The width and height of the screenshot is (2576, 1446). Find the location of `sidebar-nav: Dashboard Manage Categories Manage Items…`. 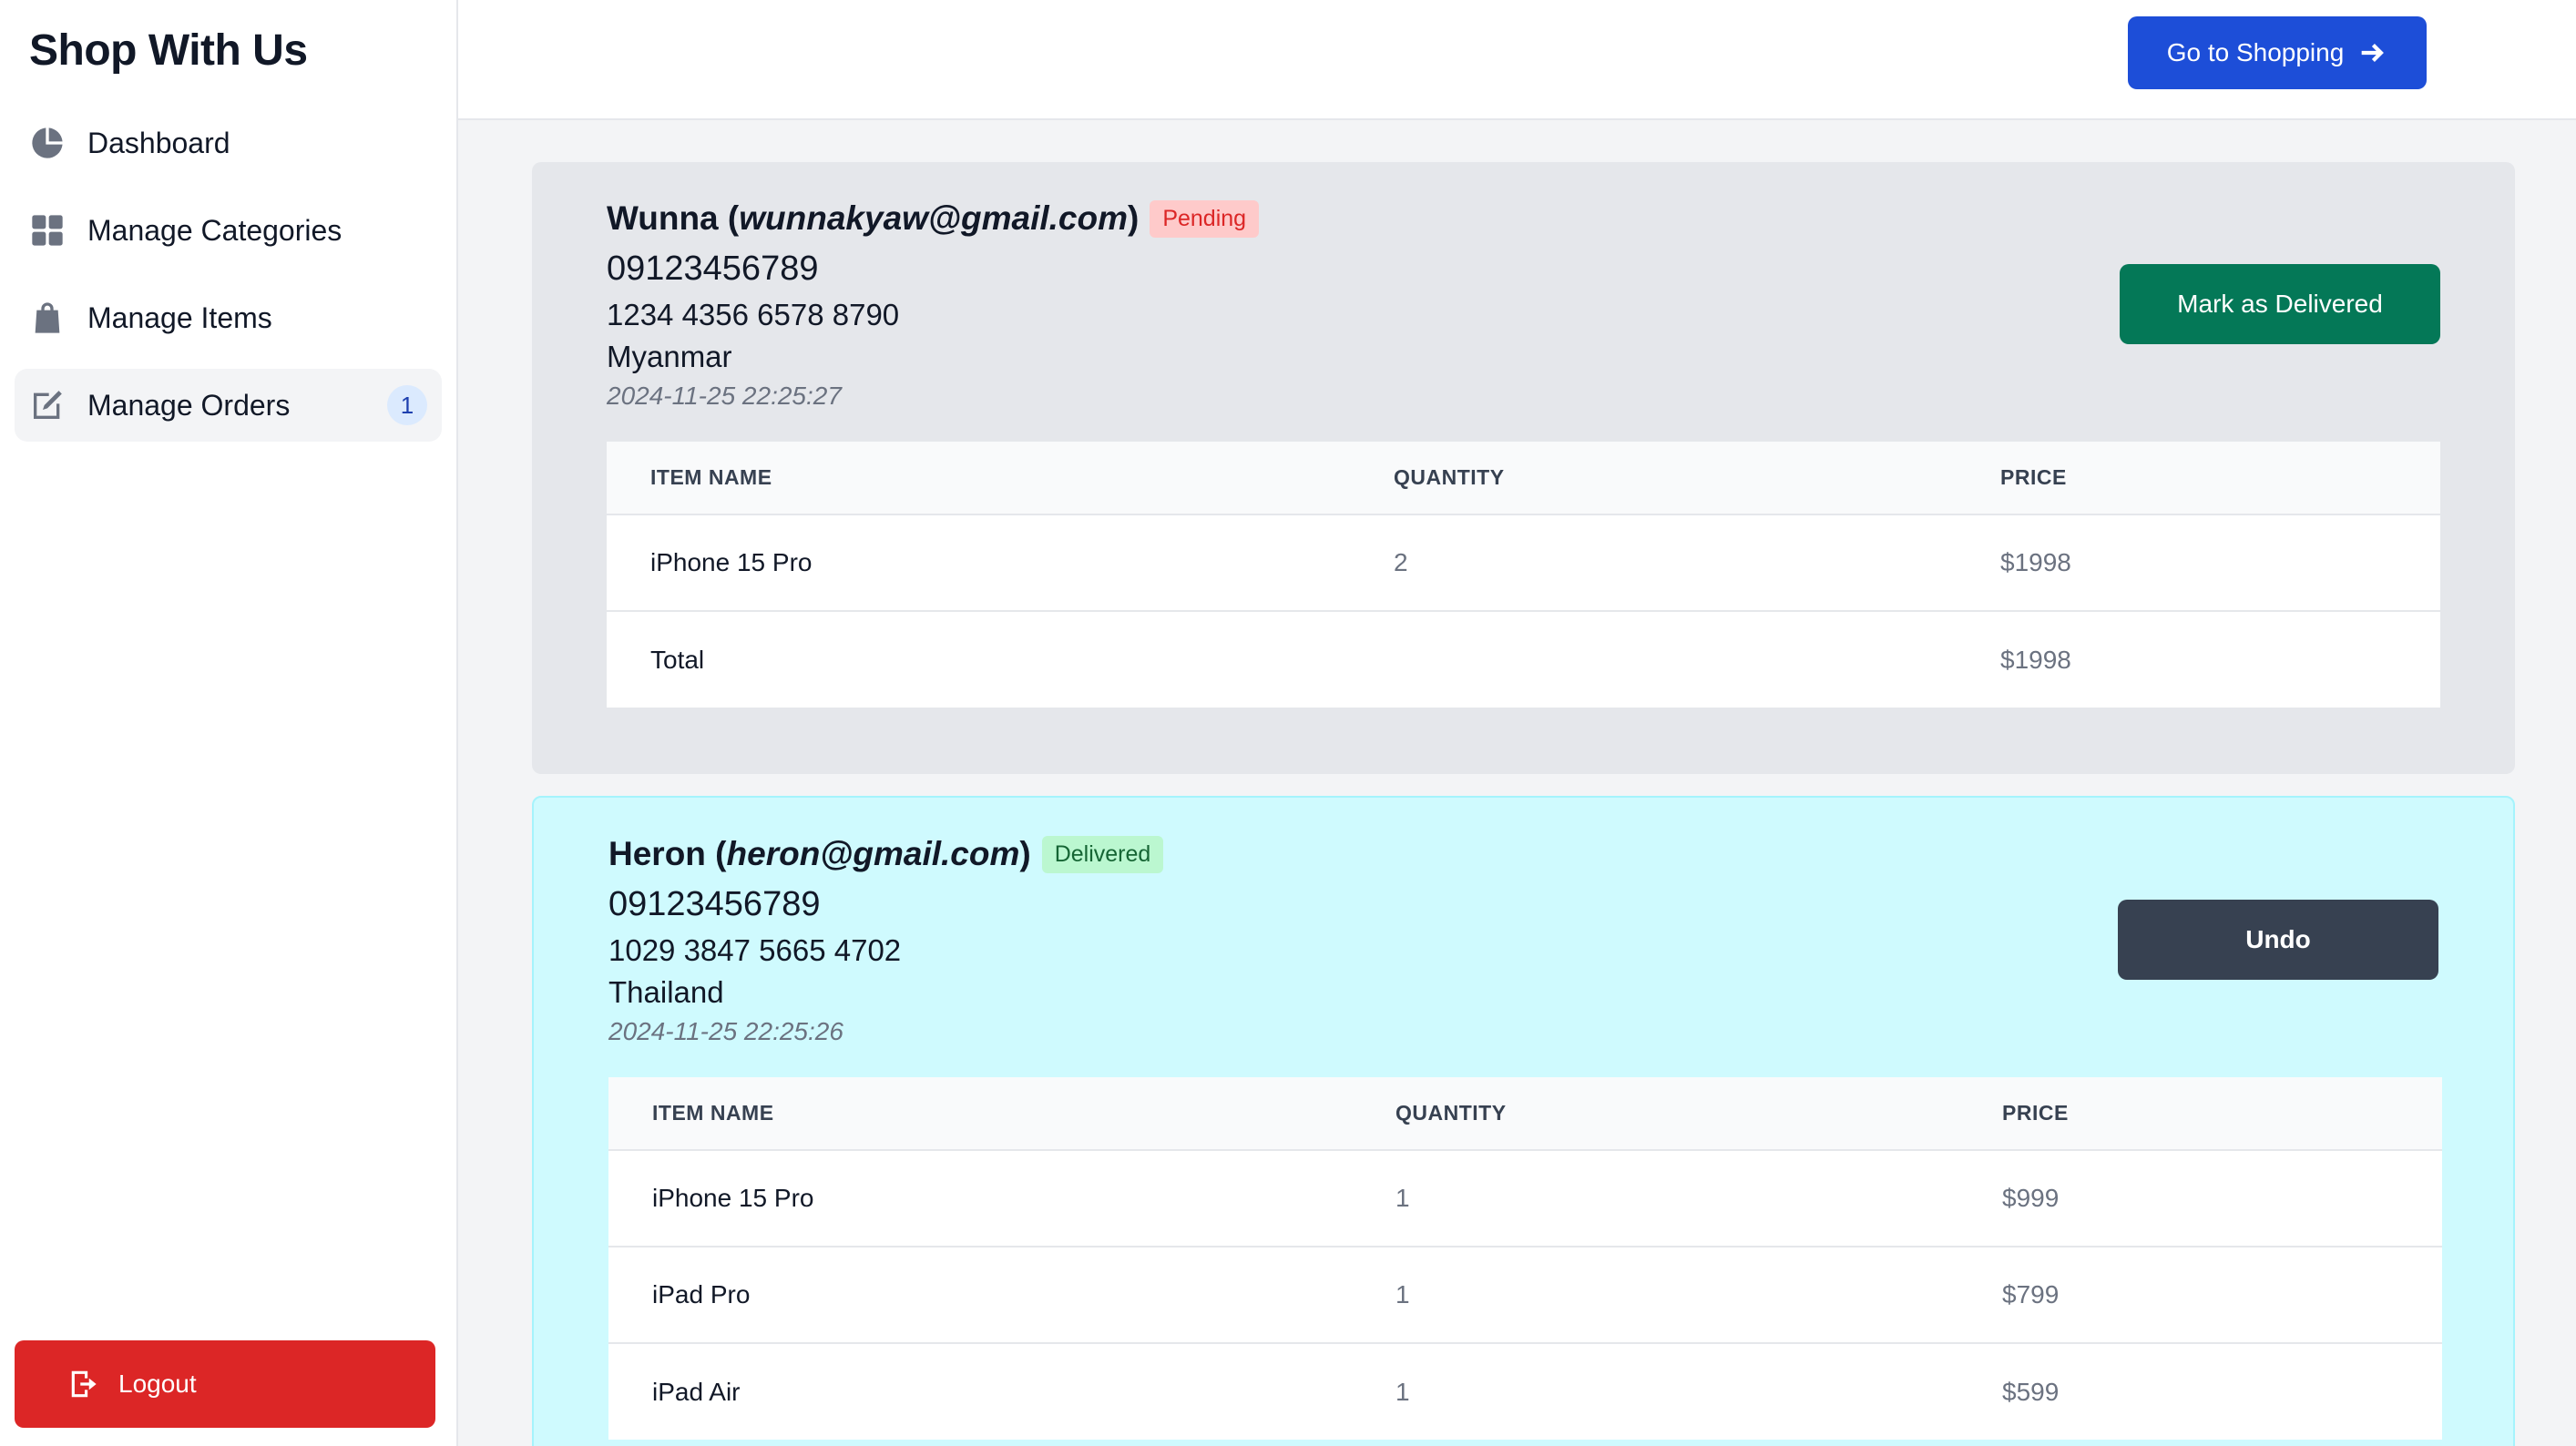

sidebar-nav: Dashboard Manage Categories Manage Items… is located at coordinates (228, 275).